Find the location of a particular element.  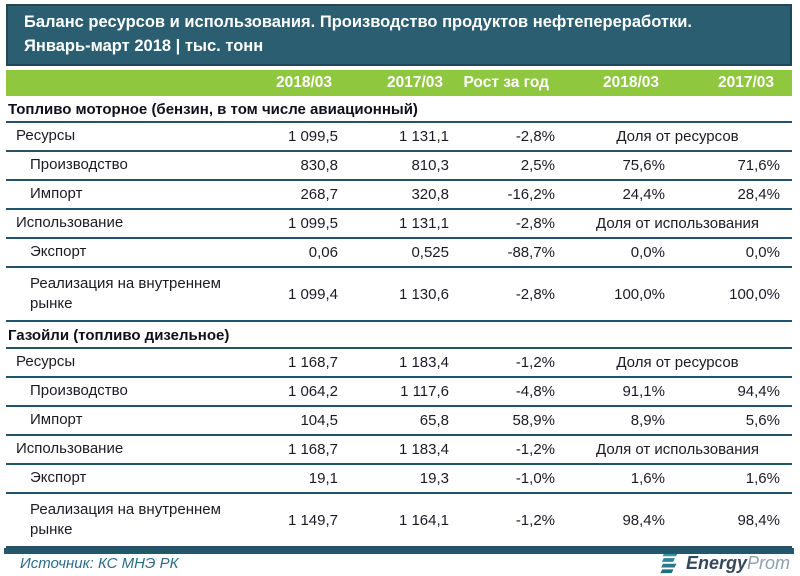

col-header-growth: Рост за год is located at coordinates (514, 83).